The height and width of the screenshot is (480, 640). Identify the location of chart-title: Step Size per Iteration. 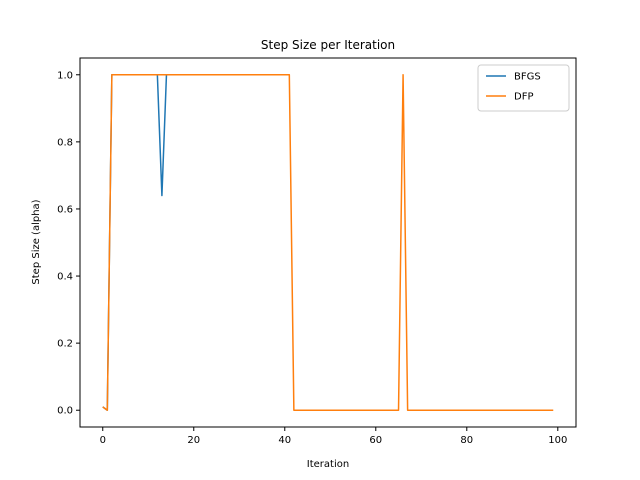
(328, 45).